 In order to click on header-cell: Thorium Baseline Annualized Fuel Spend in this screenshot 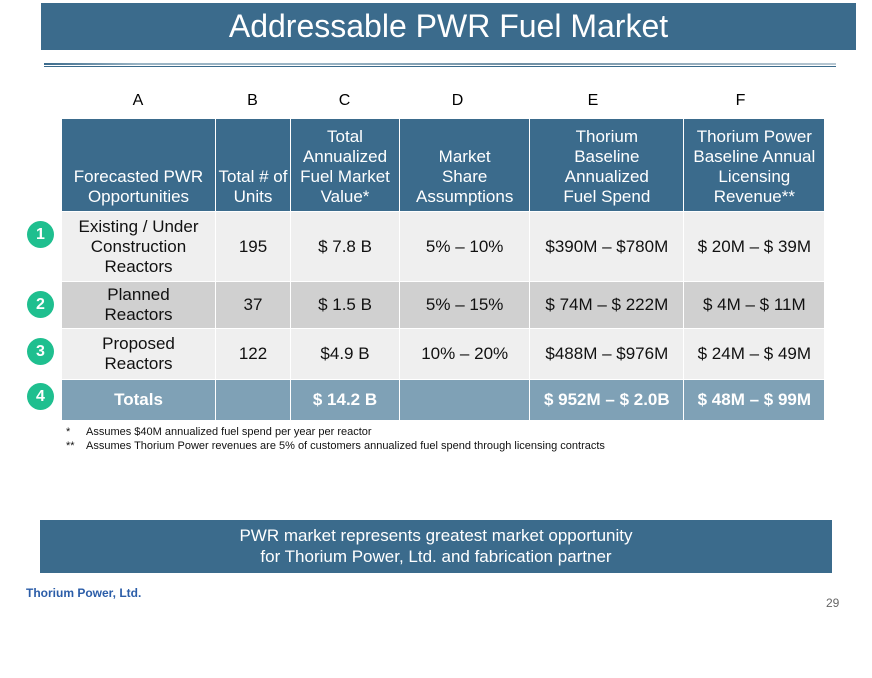, I will do `click(607, 165)`.